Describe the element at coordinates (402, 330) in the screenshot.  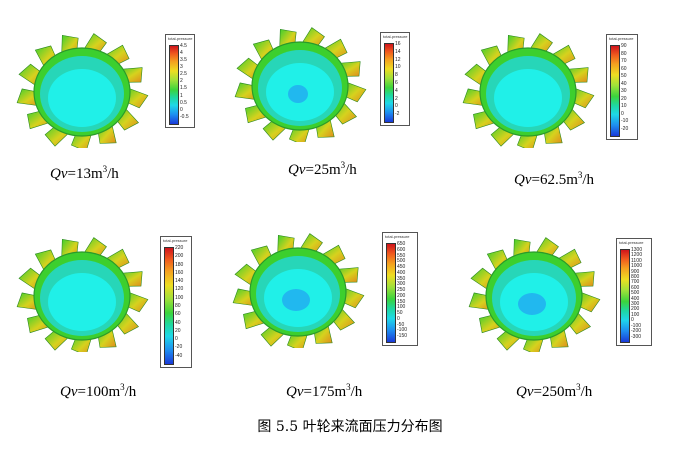
I see `legend-tick-label: -100` at that location.